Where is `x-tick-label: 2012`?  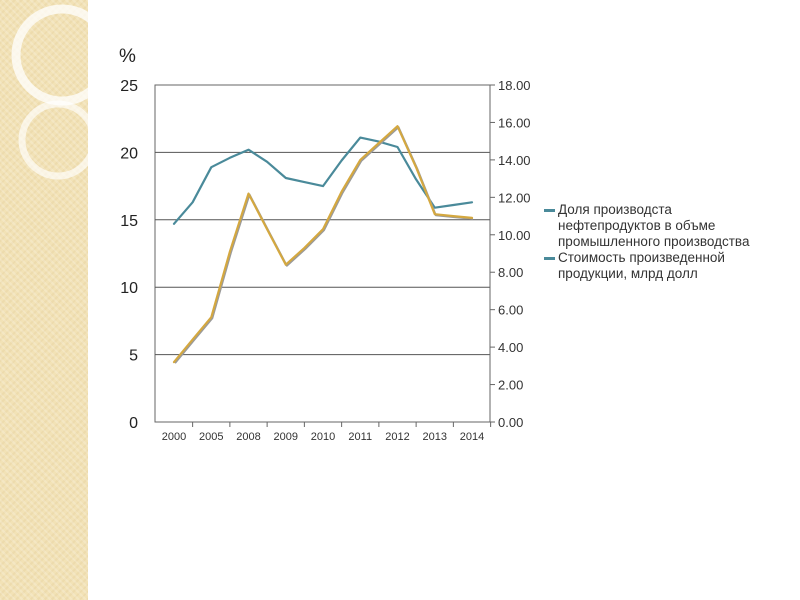 x-tick-label: 2012 is located at coordinates (397, 437).